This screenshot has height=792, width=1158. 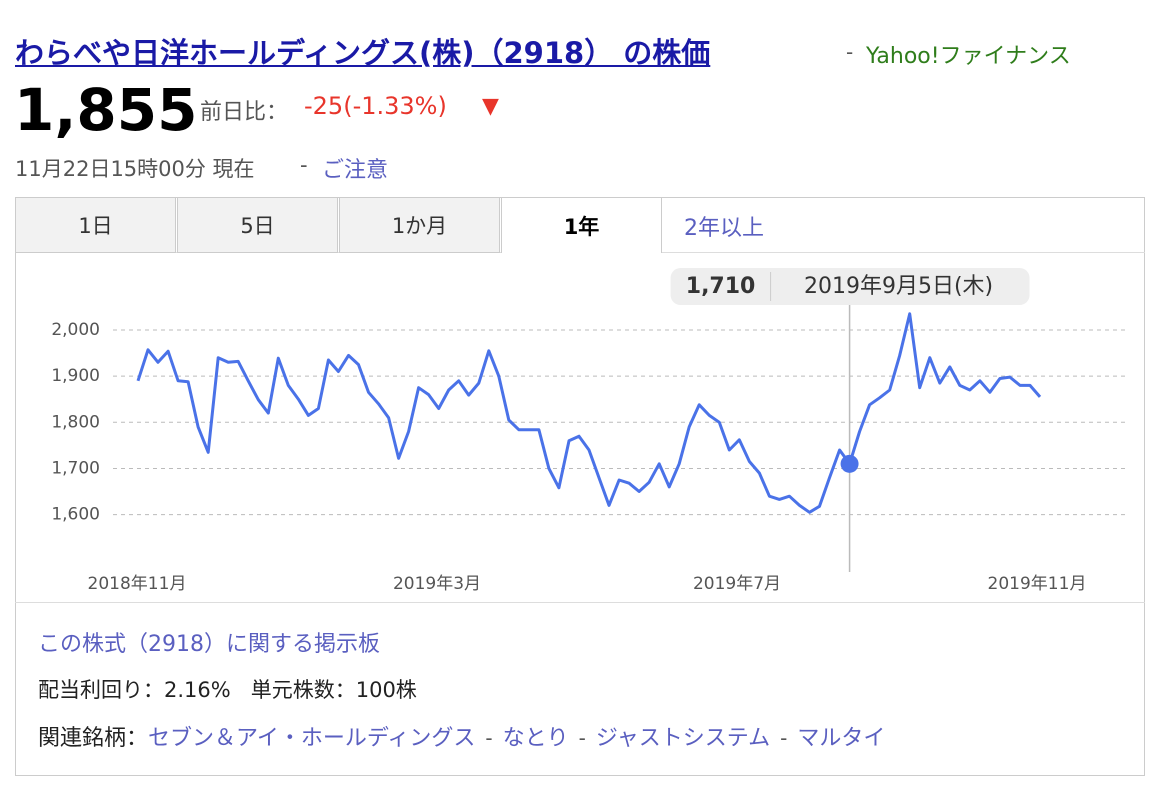 I want to click on x-tick-label: 2019年3月, so click(x=437, y=584).